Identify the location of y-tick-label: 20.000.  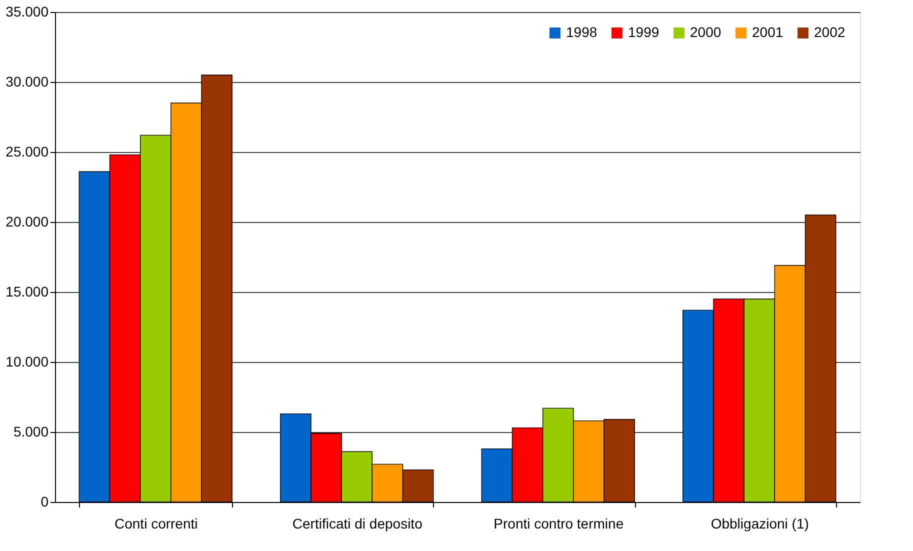
(27, 222).